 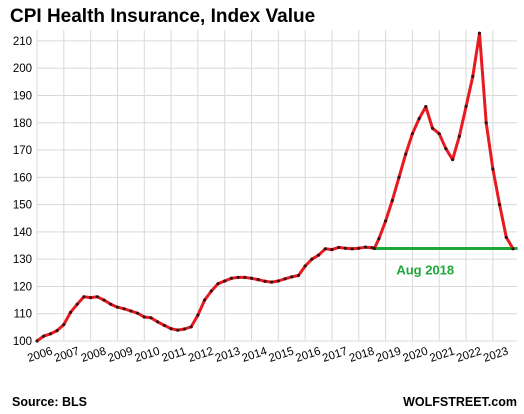 What do you see at coordinates (22, 124) in the screenshot?
I see `y-tick-label: 180` at bounding box center [22, 124].